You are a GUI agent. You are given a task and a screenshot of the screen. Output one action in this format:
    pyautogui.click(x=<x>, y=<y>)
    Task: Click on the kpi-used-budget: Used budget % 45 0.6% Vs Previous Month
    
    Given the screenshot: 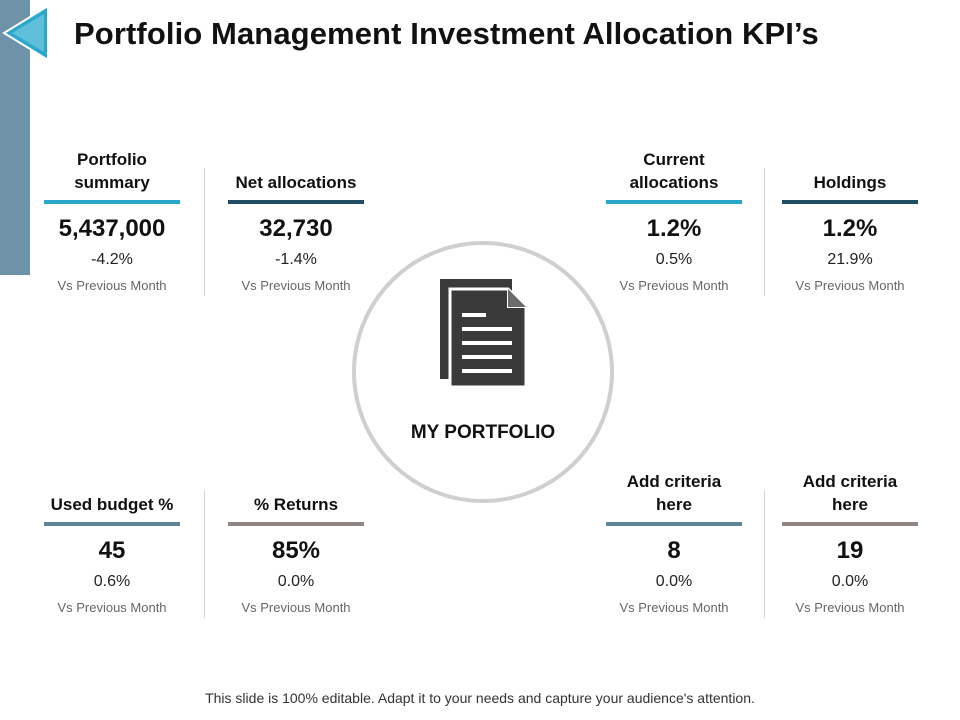 What is the action you would take?
    pyautogui.click(x=112, y=543)
    